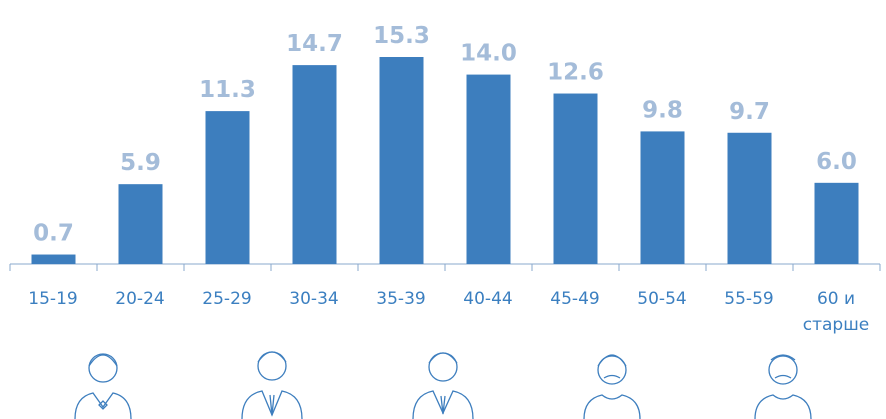 This screenshot has width=886, height=419. I want to click on x-tick-label: 50-54, so click(662, 299).